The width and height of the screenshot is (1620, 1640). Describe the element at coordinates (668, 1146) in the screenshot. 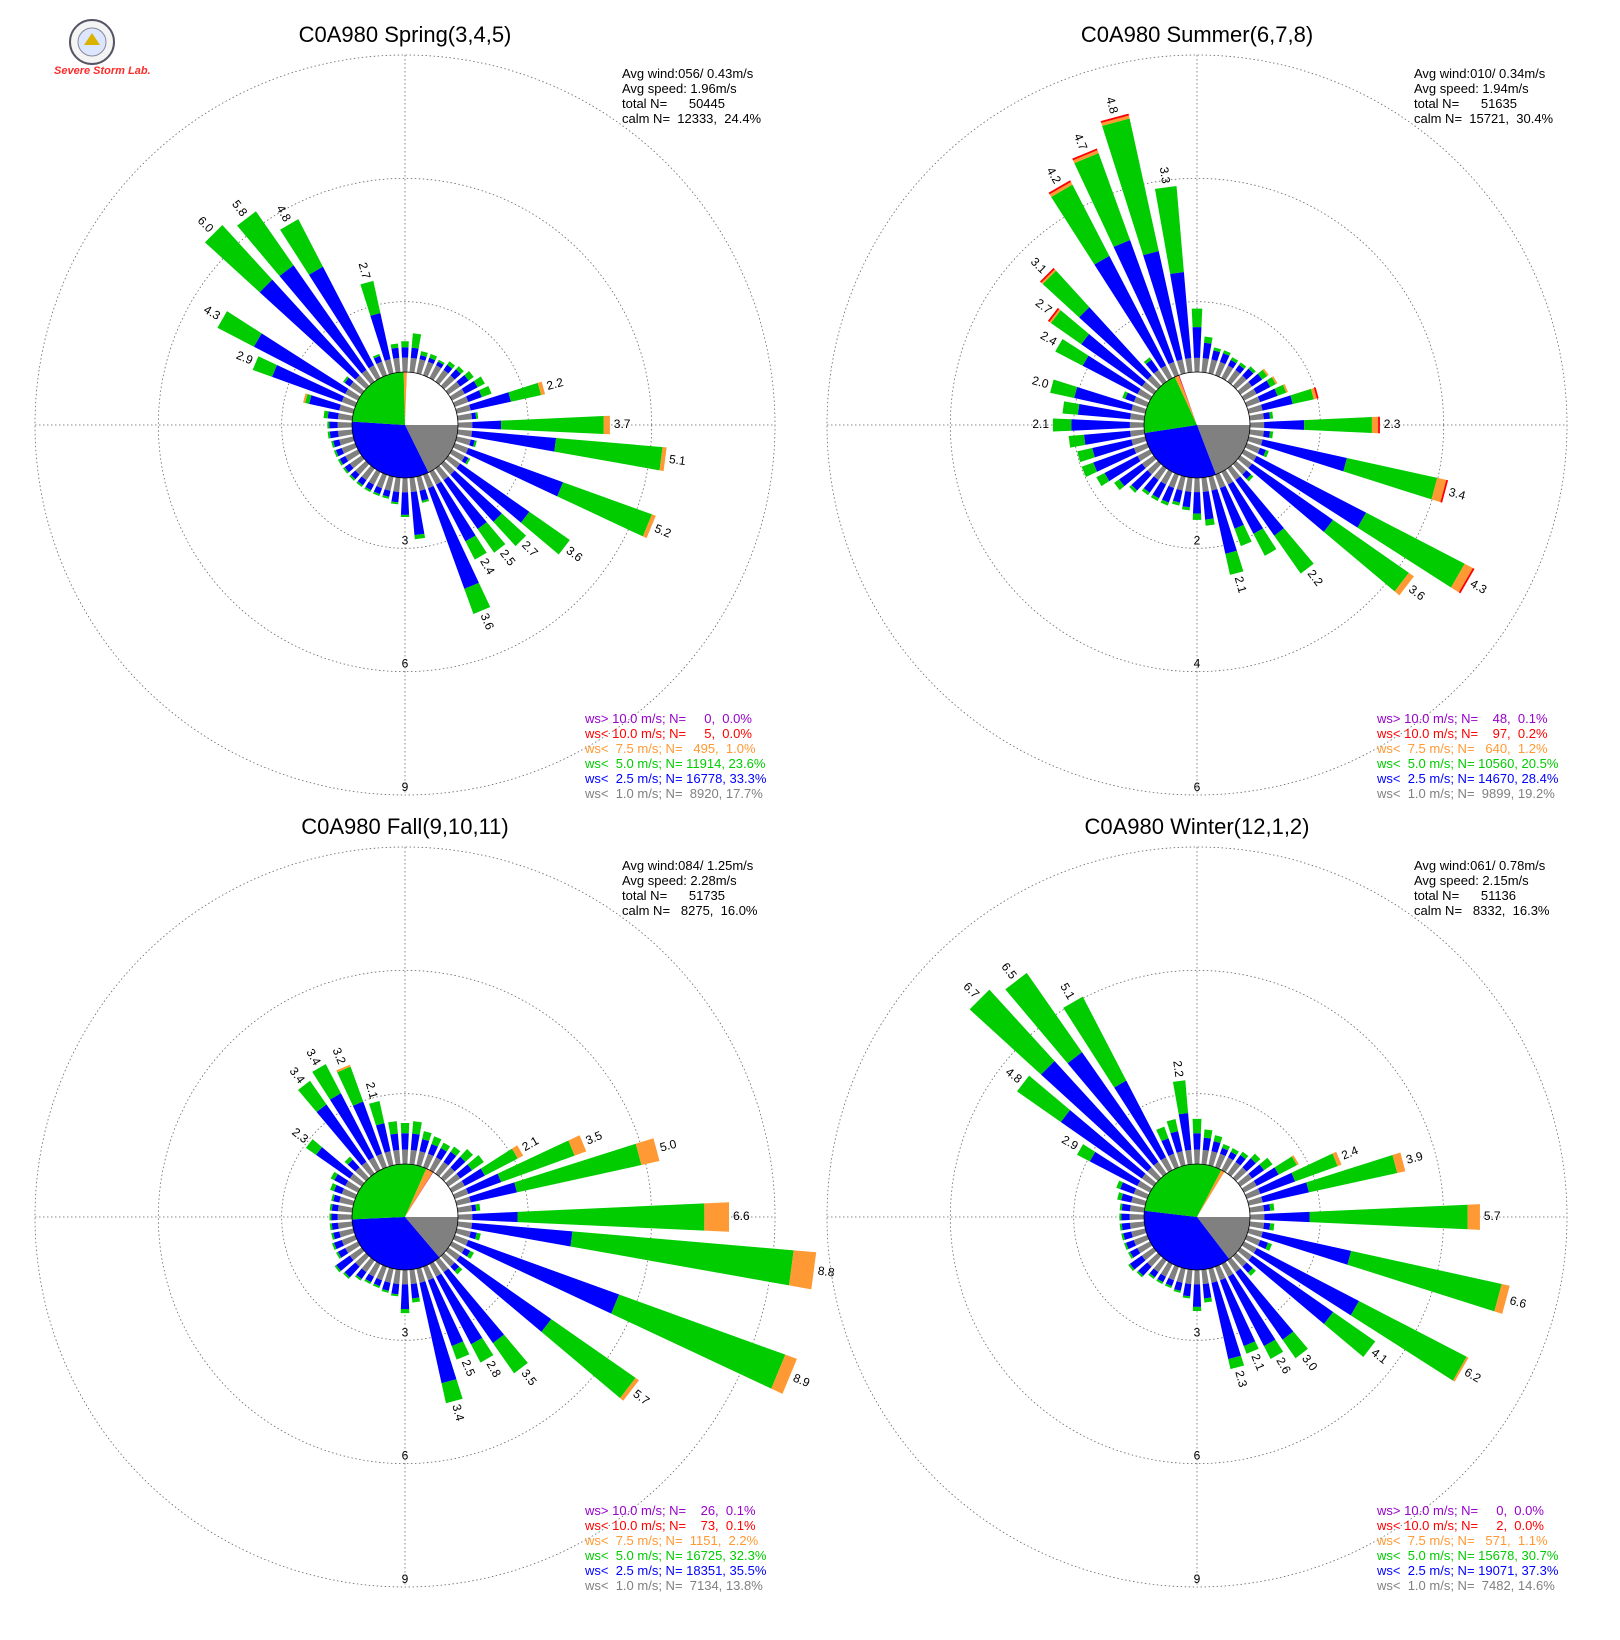

I see `bar-percent-label: 5.0` at that location.